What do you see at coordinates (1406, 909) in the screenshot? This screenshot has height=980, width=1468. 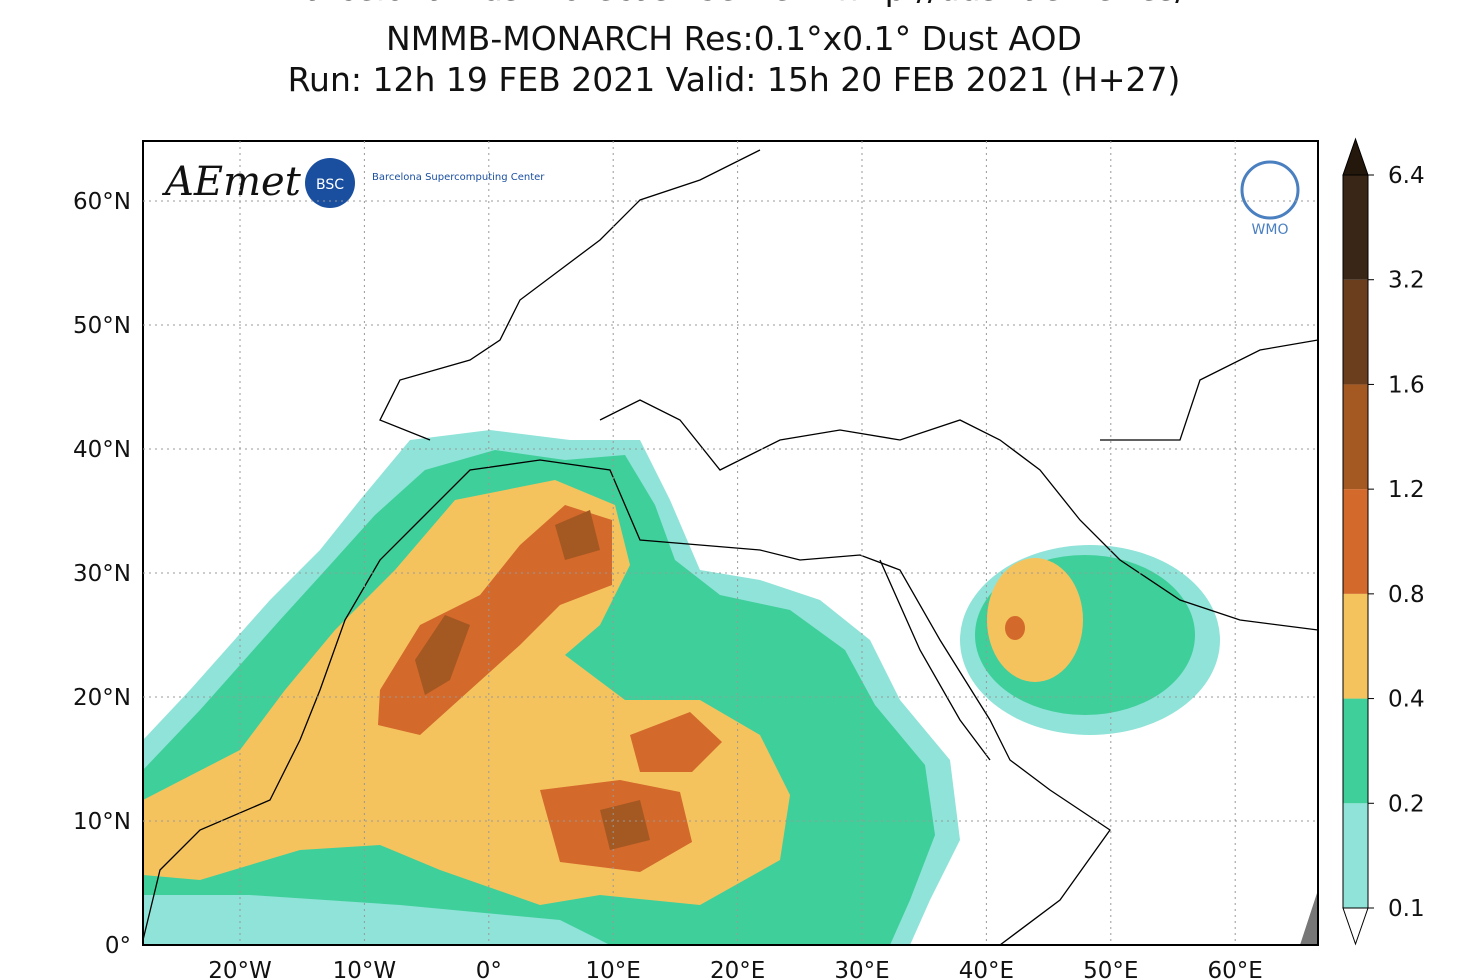 I see `colorbar-label: 0.1` at bounding box center [1406, 909].